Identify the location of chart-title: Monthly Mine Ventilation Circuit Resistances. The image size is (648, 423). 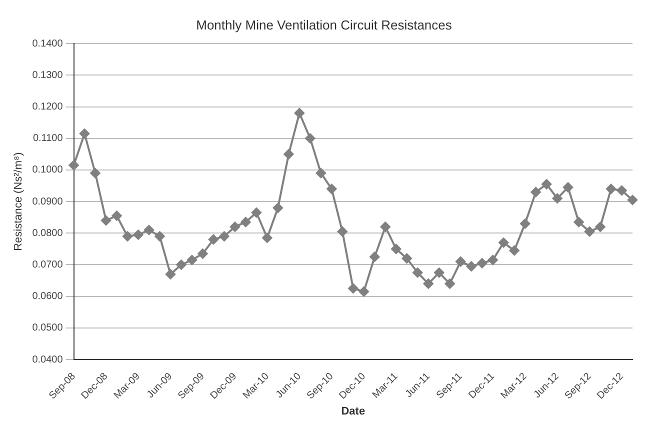
(324, 24).